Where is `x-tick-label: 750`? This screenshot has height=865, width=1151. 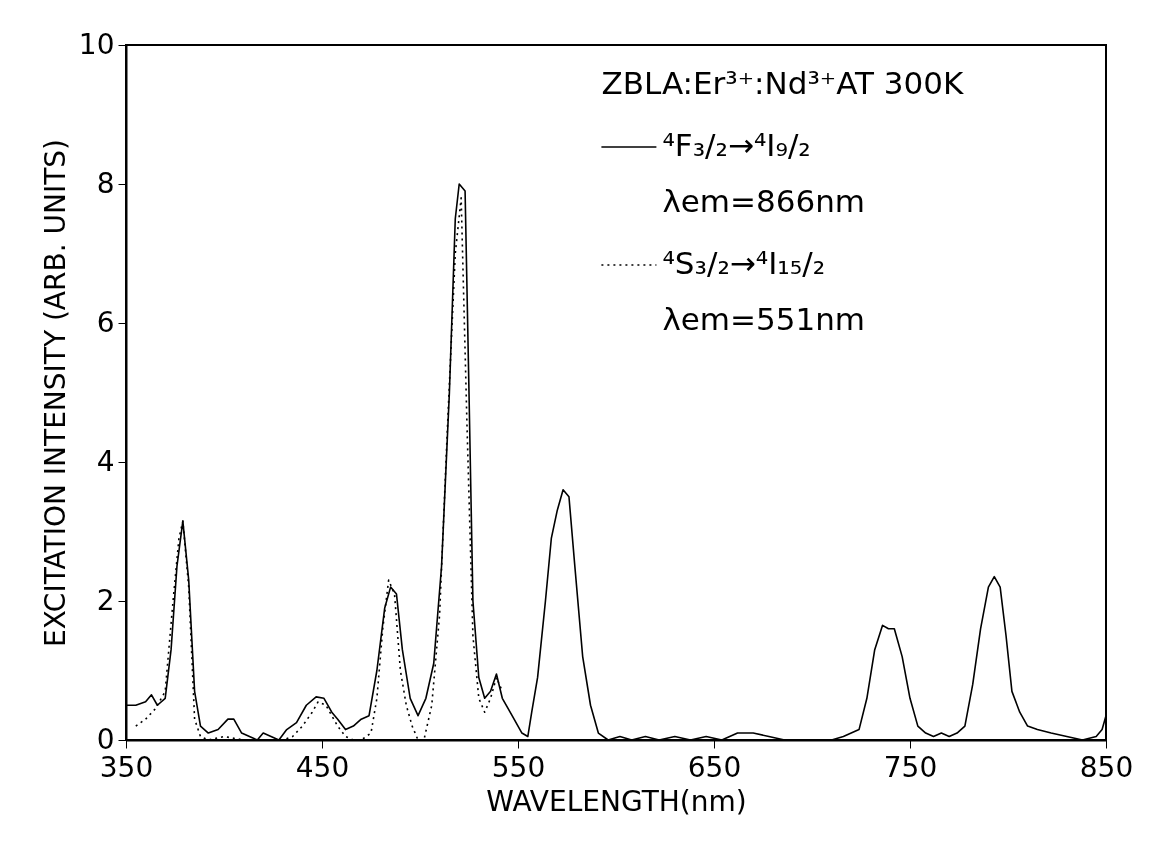 x-tick-label: 750 is located at coordinates (910, 767).